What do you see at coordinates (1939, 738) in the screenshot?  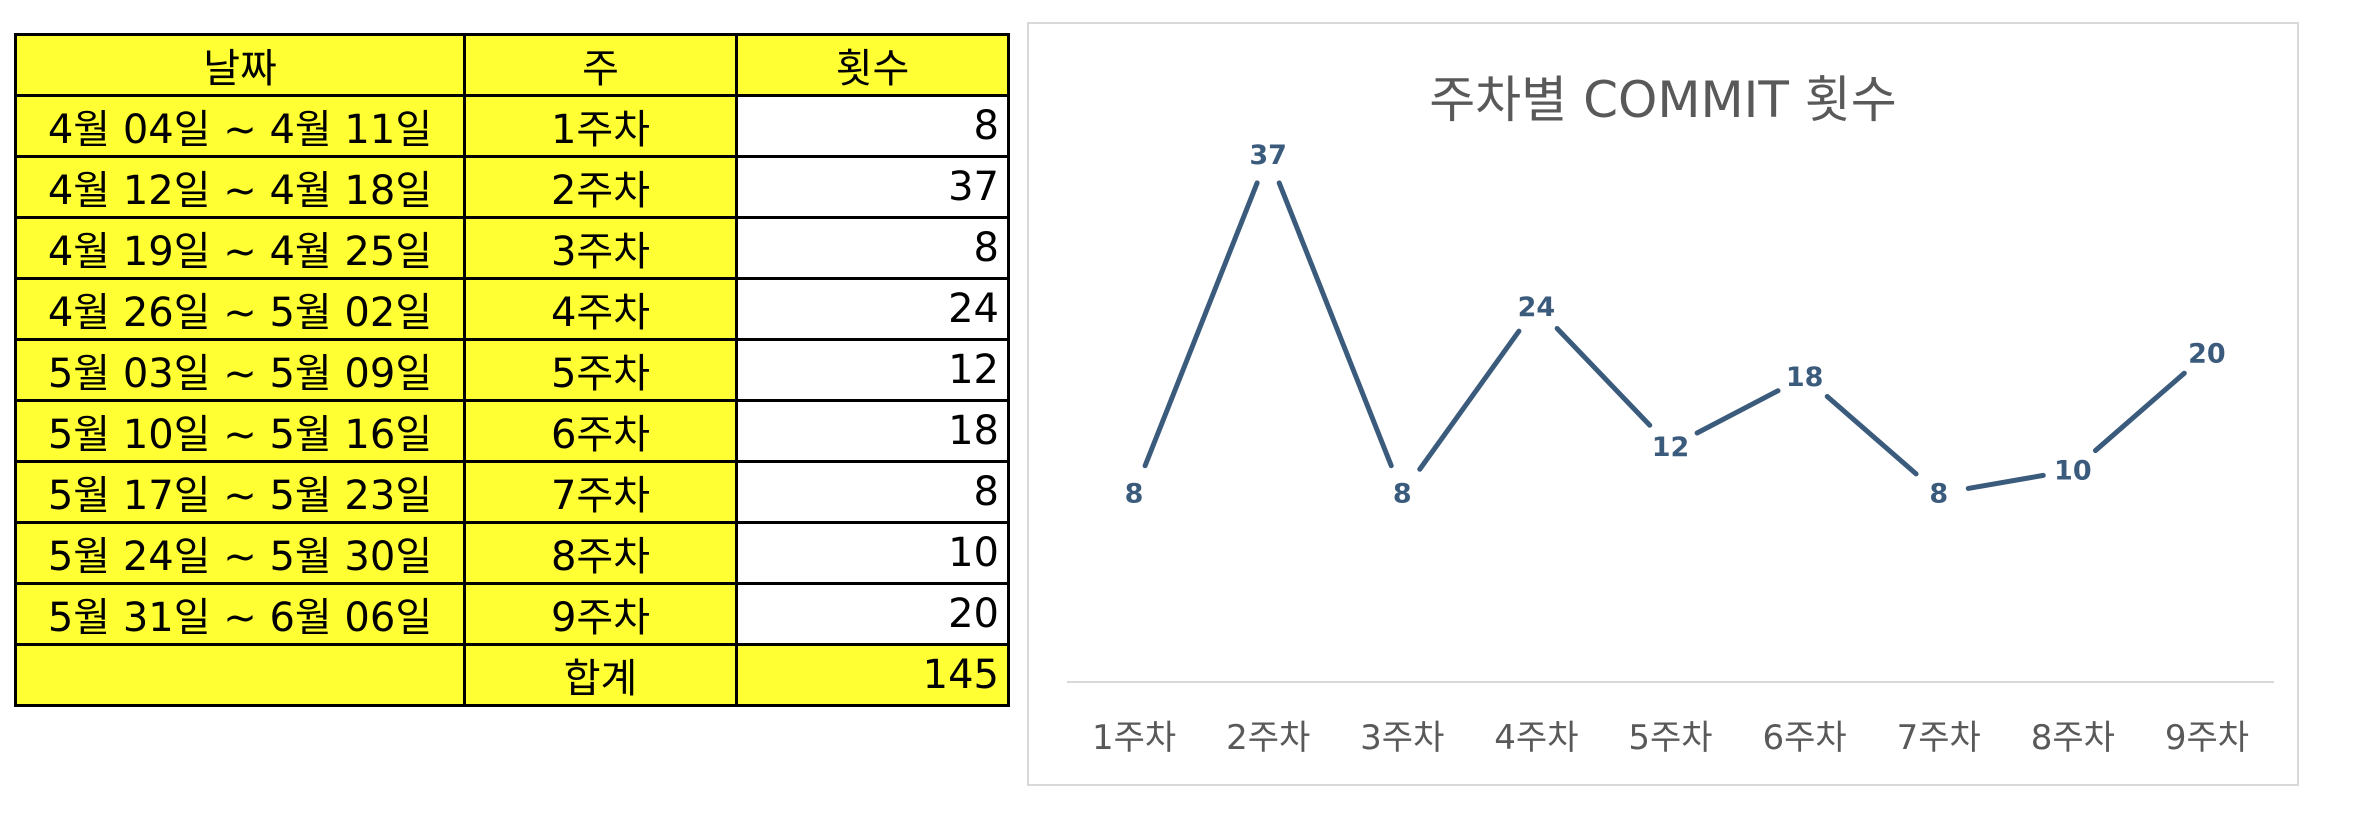 I see `x-tick-label: 7주차` at bounding box center [1939, 738].